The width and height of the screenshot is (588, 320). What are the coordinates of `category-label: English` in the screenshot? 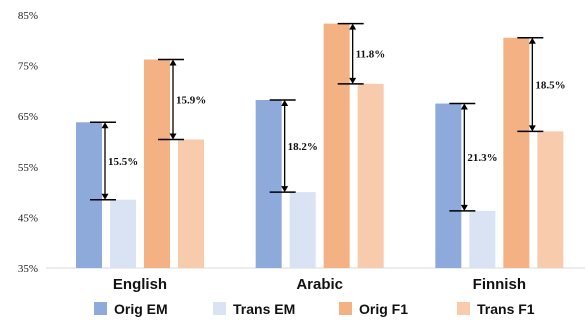 It's located at (140, 284).